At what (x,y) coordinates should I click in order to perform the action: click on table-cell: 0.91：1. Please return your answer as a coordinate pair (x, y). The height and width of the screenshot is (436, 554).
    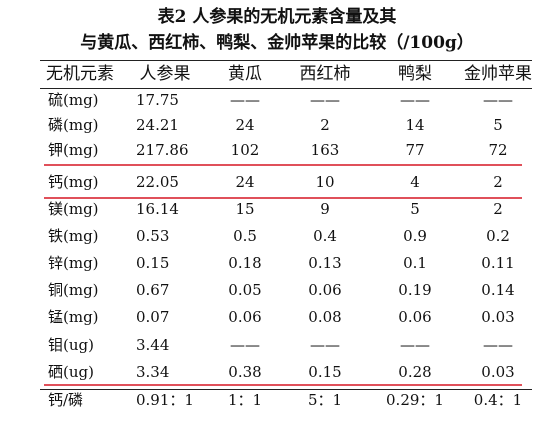
    Looking at the image, I should click on (165, 400).